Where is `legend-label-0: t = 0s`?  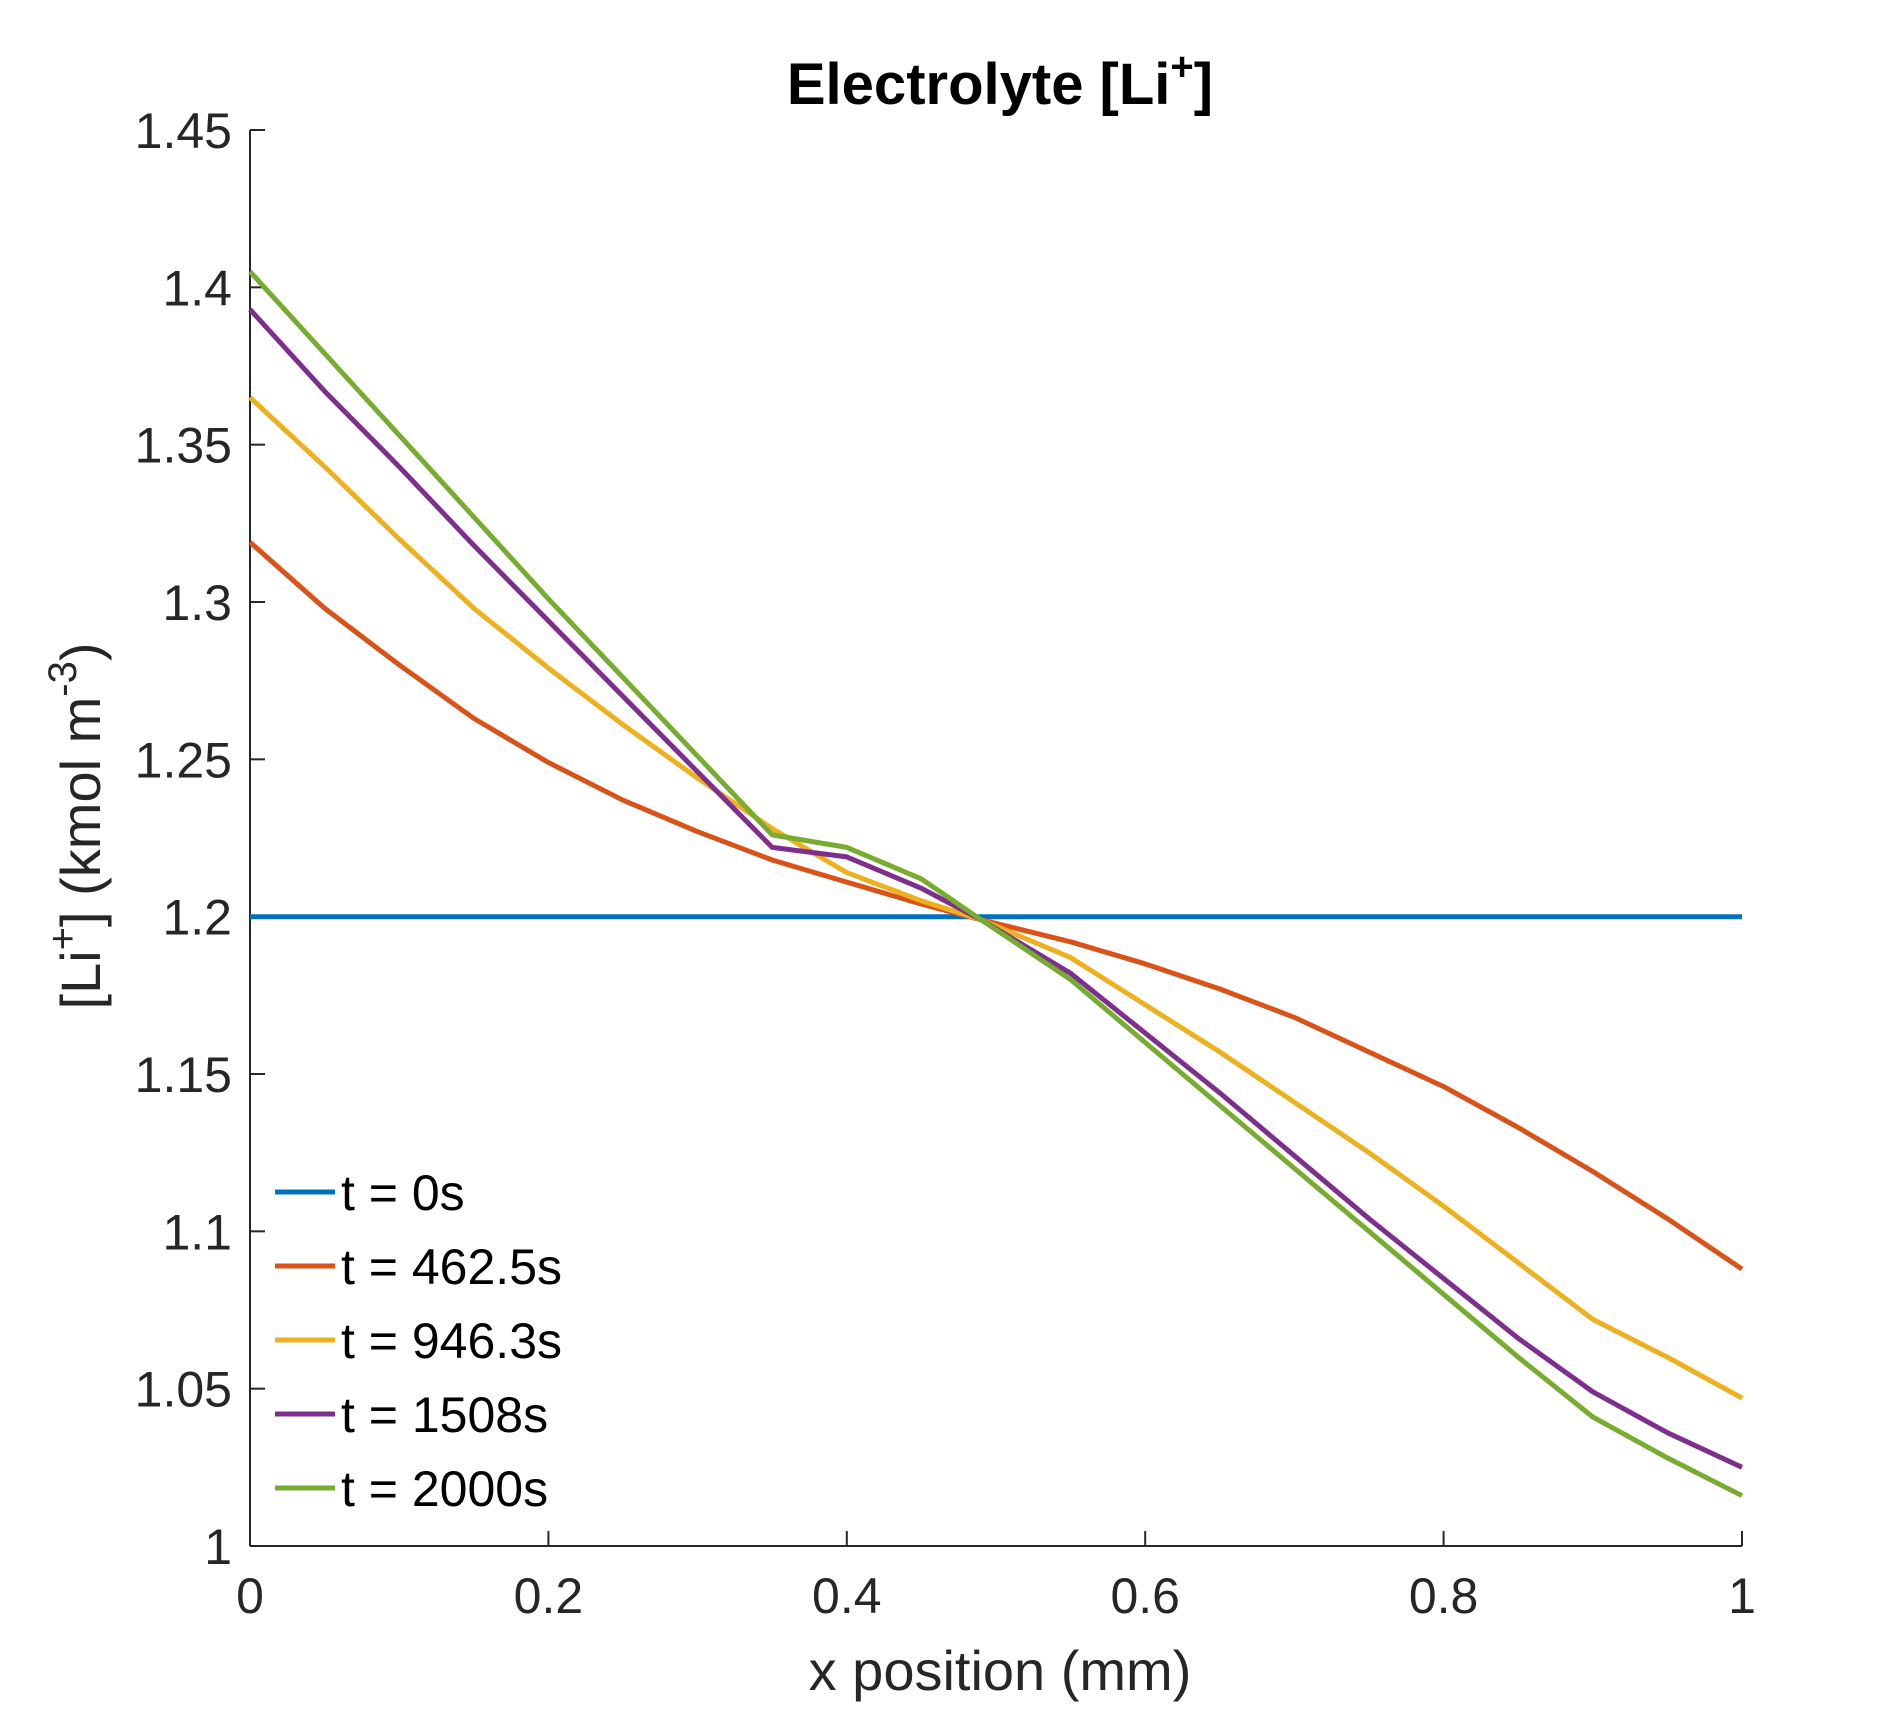 legend-label-0: t = 0s is located at coordinates (403, 1193).